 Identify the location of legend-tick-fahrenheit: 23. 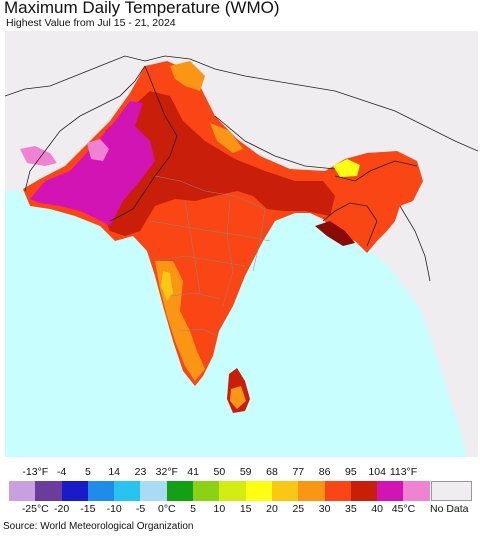
(140, 472).